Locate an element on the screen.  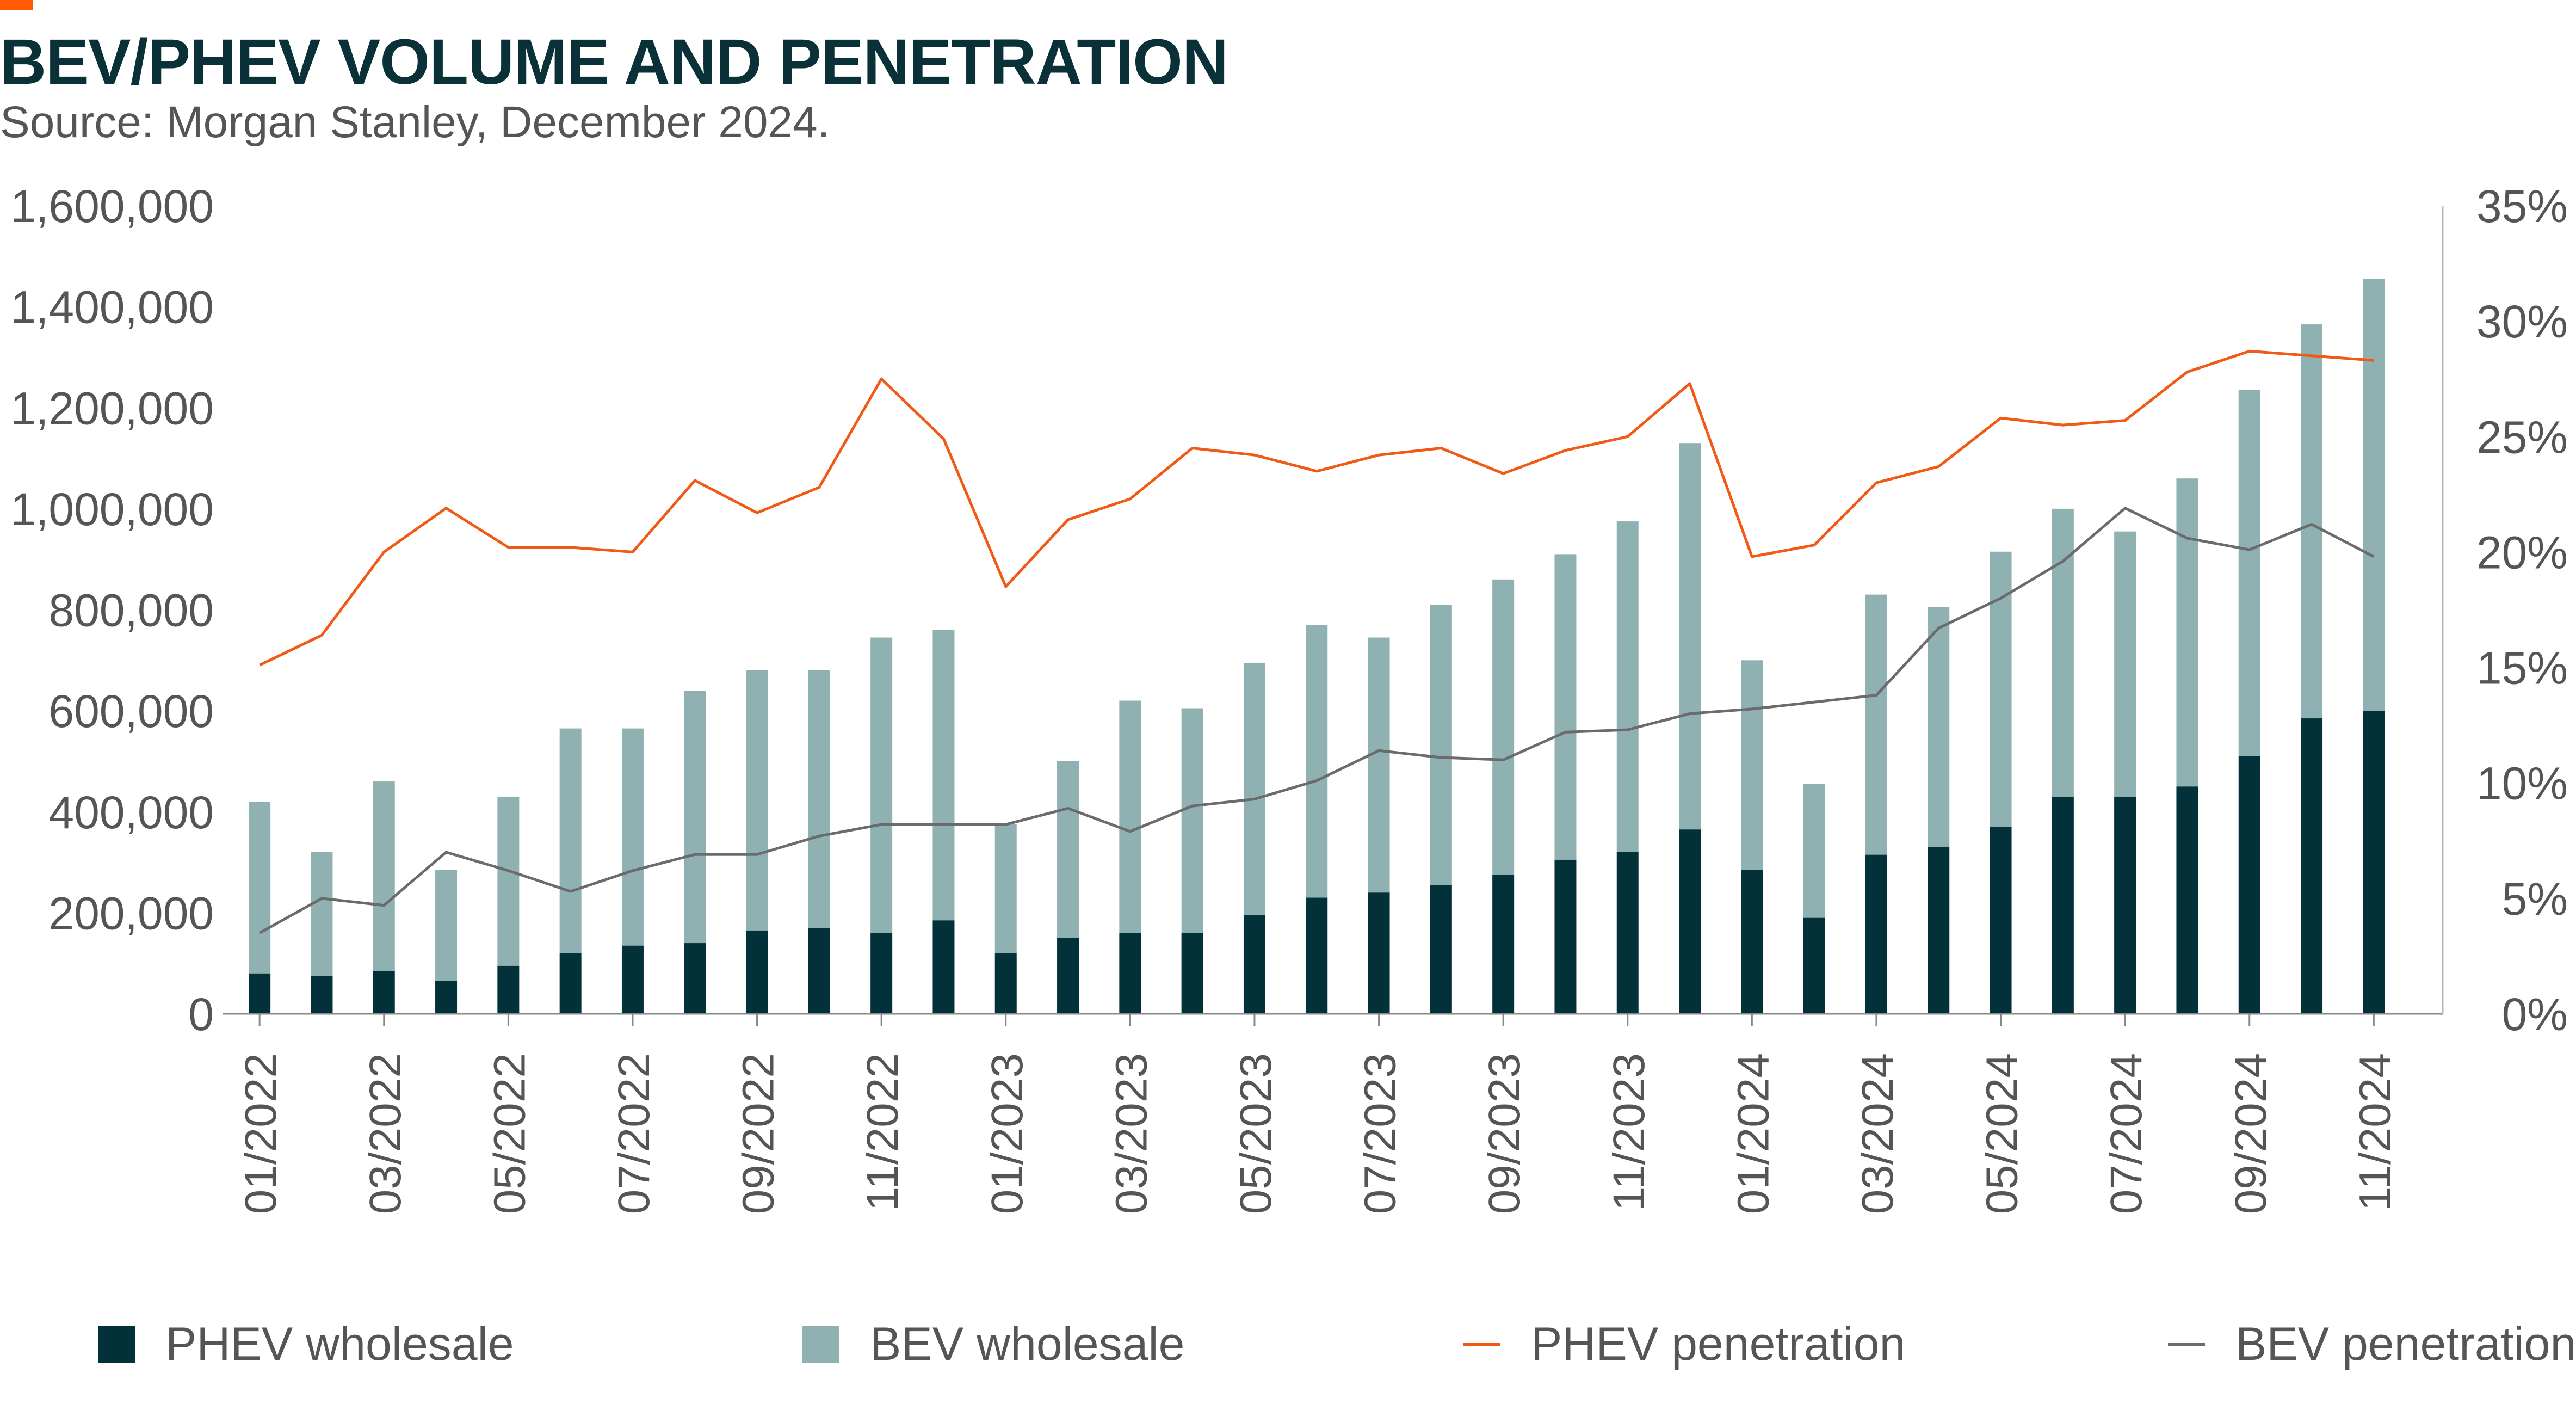
bar-bev-08/2024 is located at coordinates (2187, 632).